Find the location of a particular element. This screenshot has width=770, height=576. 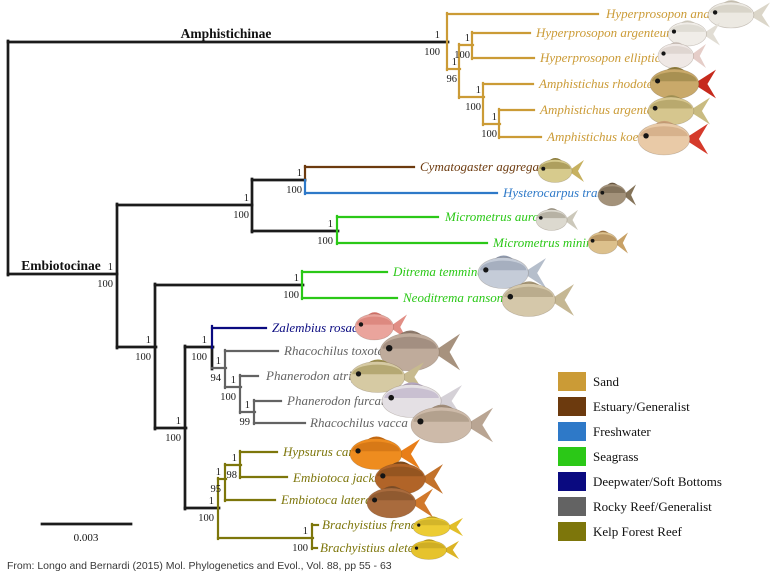

subfamily-label-embiotocinae: Embiotocinae is located at coordinates (61, 265).